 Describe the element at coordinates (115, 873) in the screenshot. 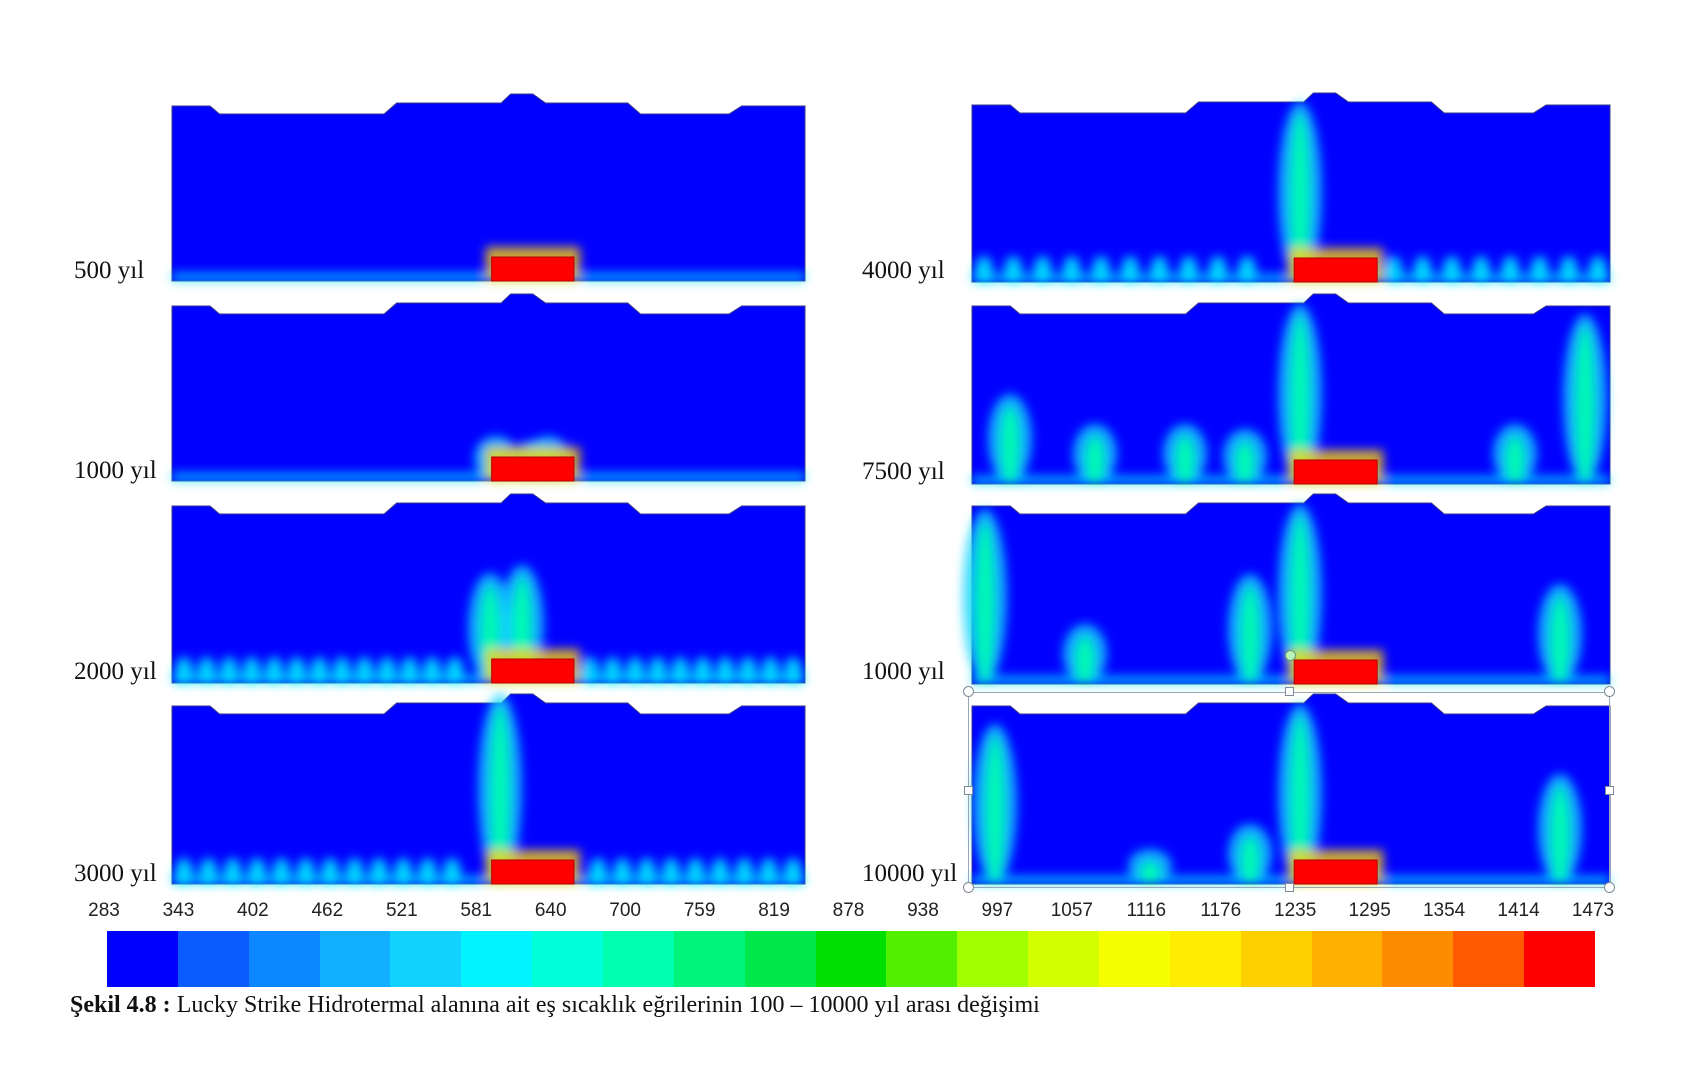

I see `panel-label-3000: 3000 yıl` at that location.